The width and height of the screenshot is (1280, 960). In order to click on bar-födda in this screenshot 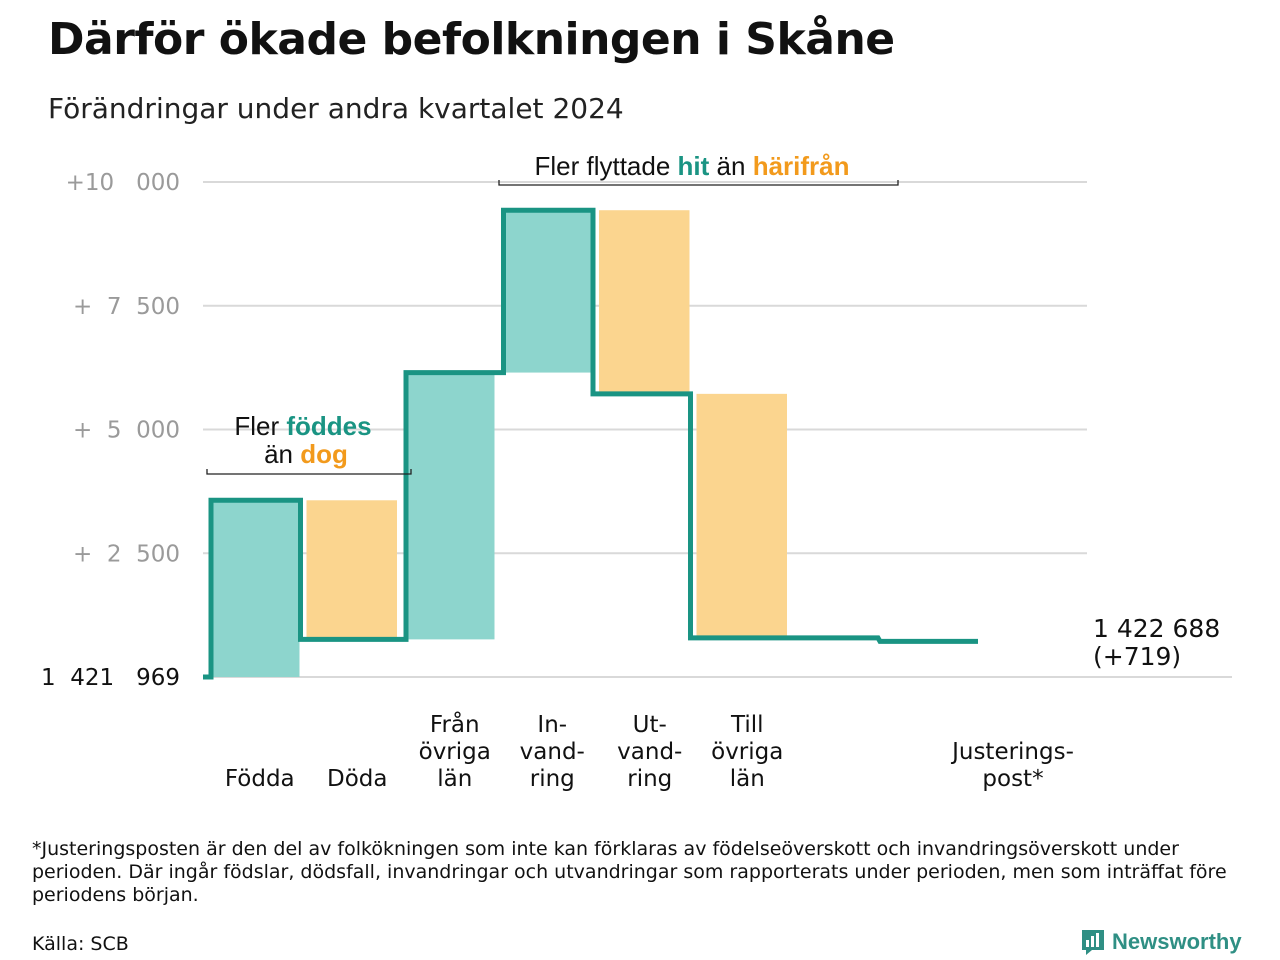, I will do `click(254, 588)`.